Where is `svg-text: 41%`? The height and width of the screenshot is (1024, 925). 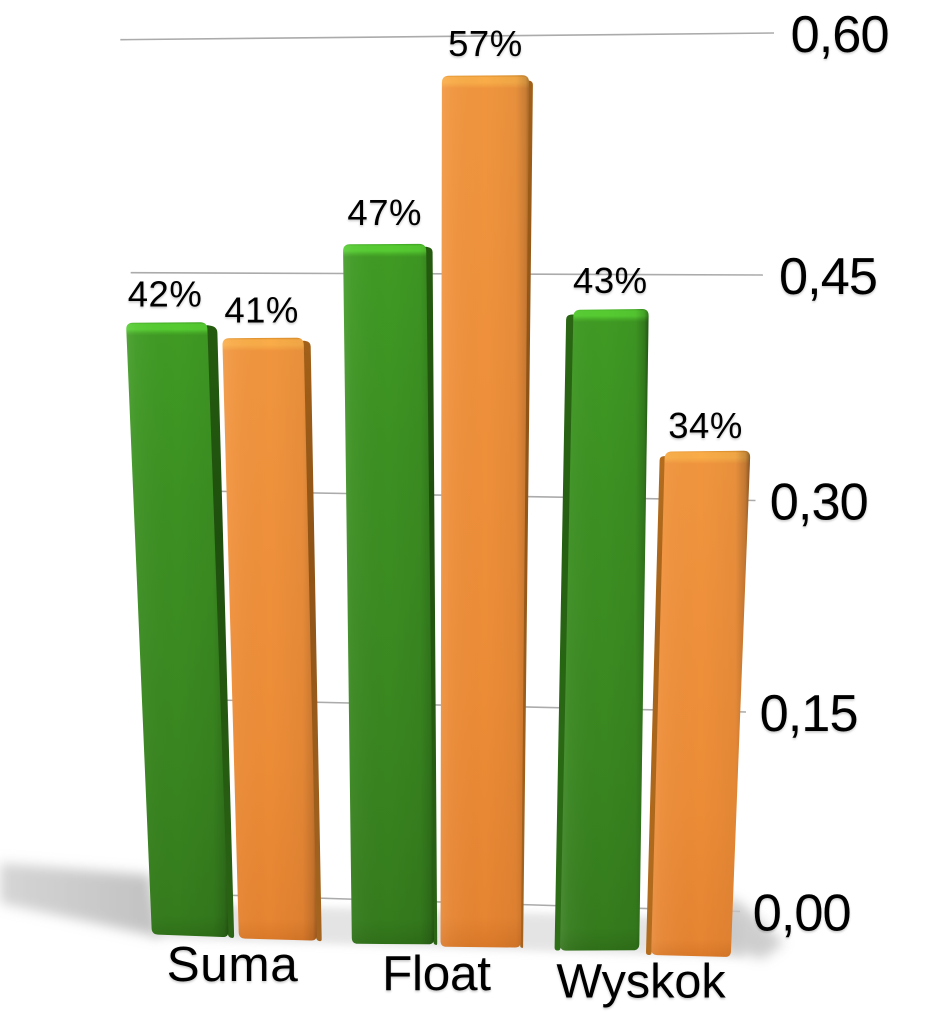
svg-text: 41% is located at coordinates (261, 310).